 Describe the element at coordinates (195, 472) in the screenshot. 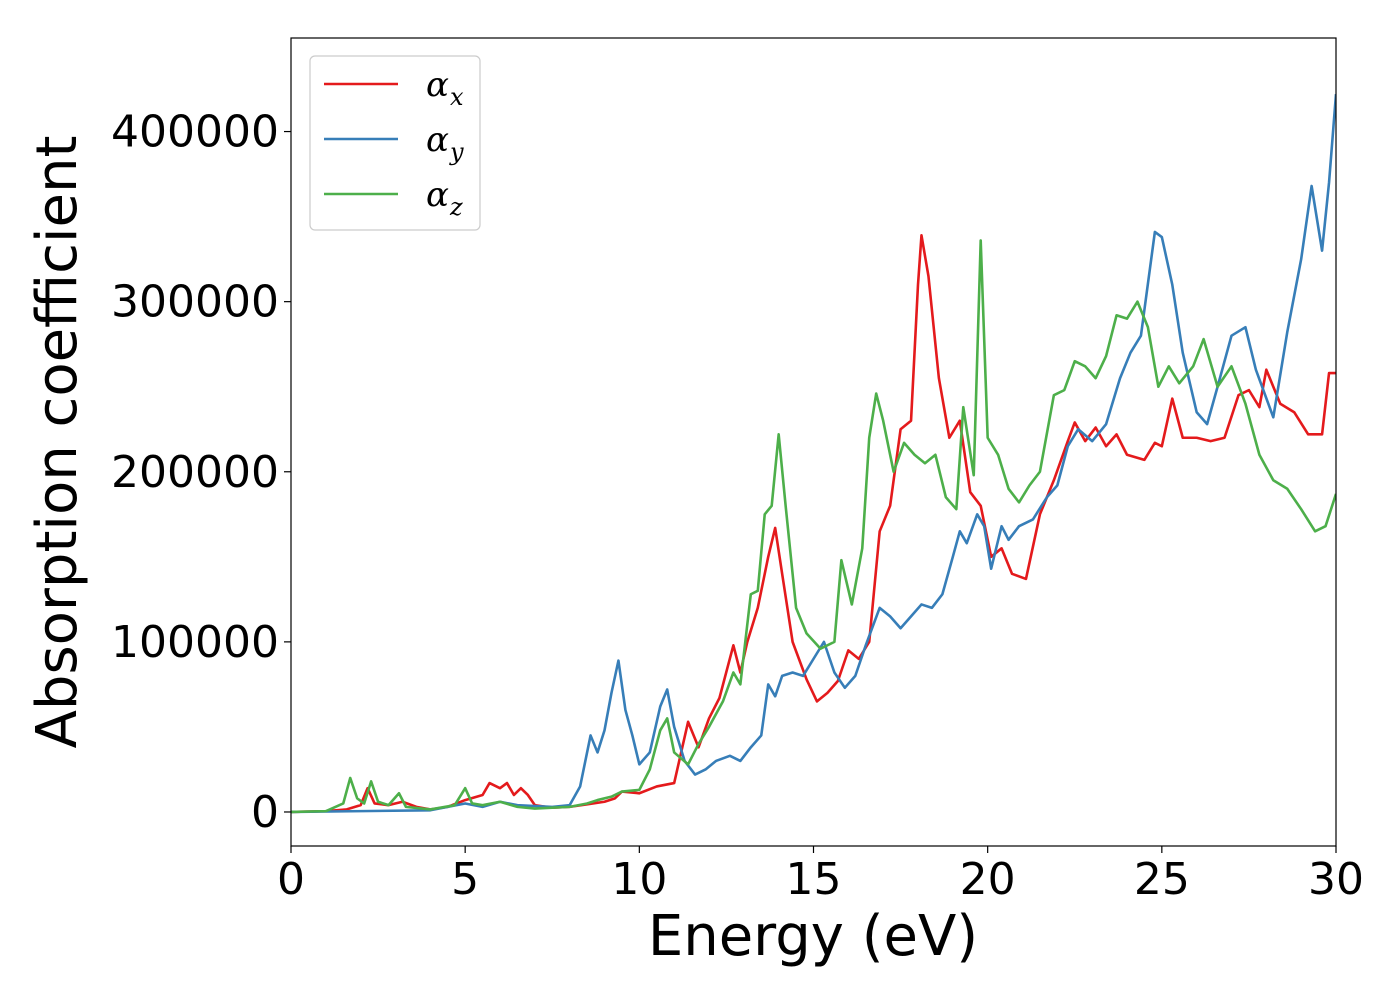

I see `y-tick-label: 200000` at that location.